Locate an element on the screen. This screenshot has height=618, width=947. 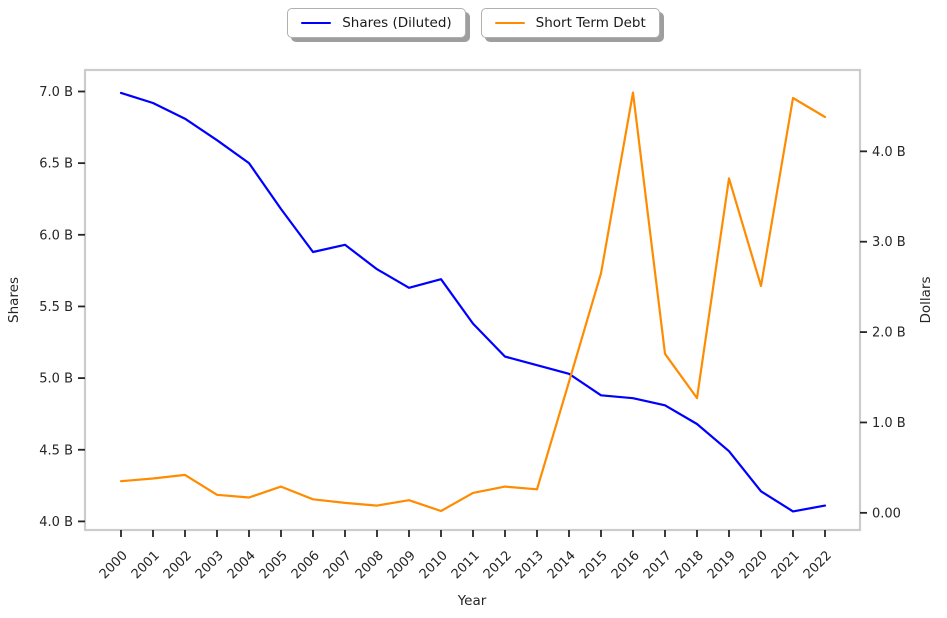
y-left-tick-label: 7.0 B is located at coordinates (56, 92).